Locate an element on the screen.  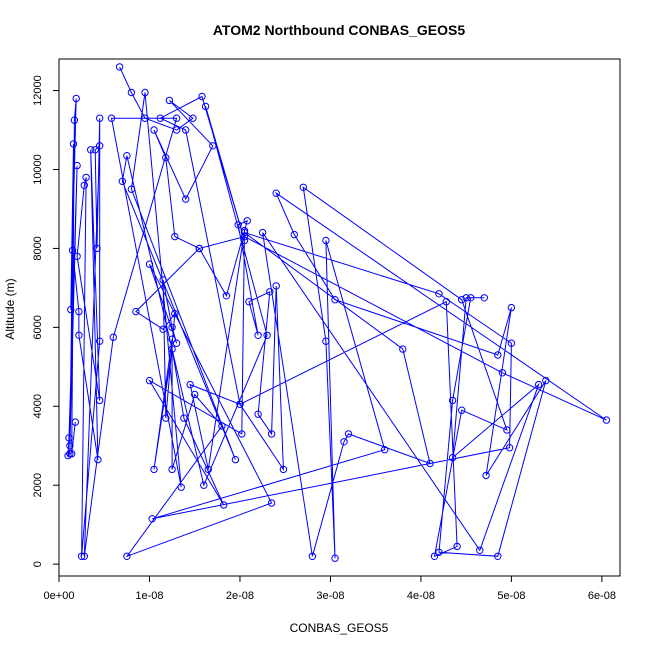
y-axis: 0 2000 4000 6000 8000 10000 12000 is located at coordinates (46, 321).